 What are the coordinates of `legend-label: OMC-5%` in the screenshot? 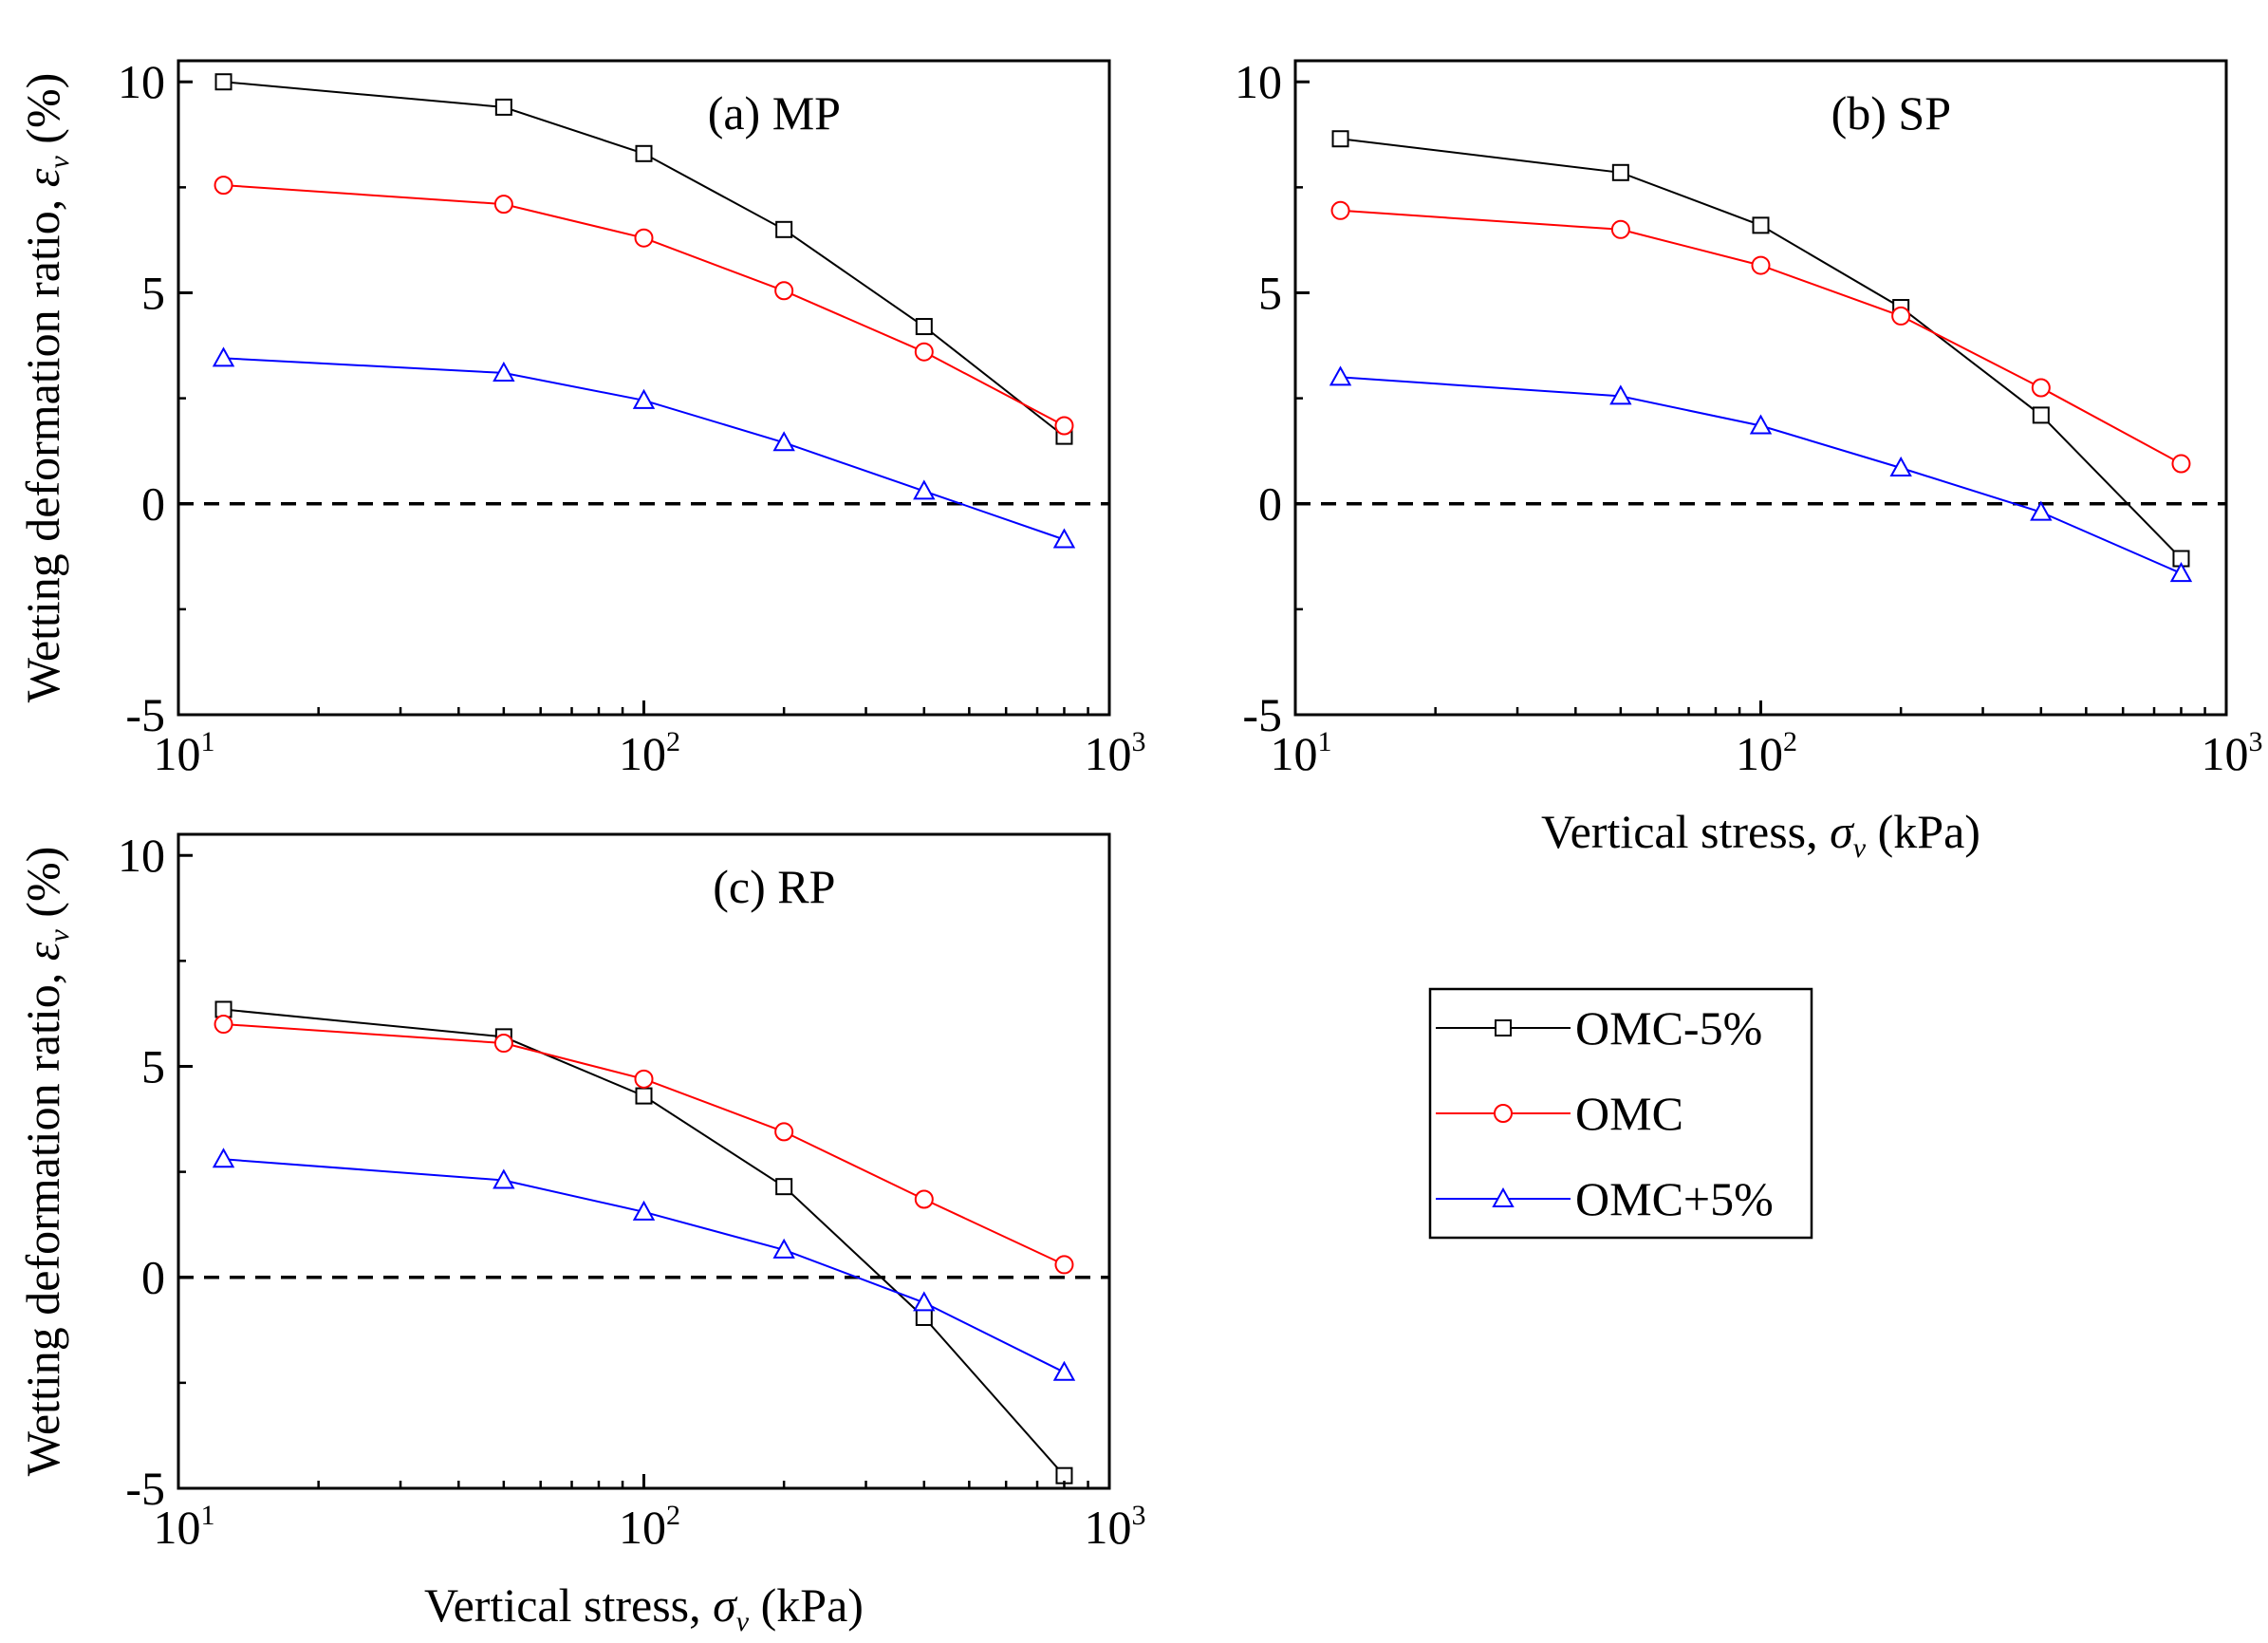 It's located at (1668, 1028).